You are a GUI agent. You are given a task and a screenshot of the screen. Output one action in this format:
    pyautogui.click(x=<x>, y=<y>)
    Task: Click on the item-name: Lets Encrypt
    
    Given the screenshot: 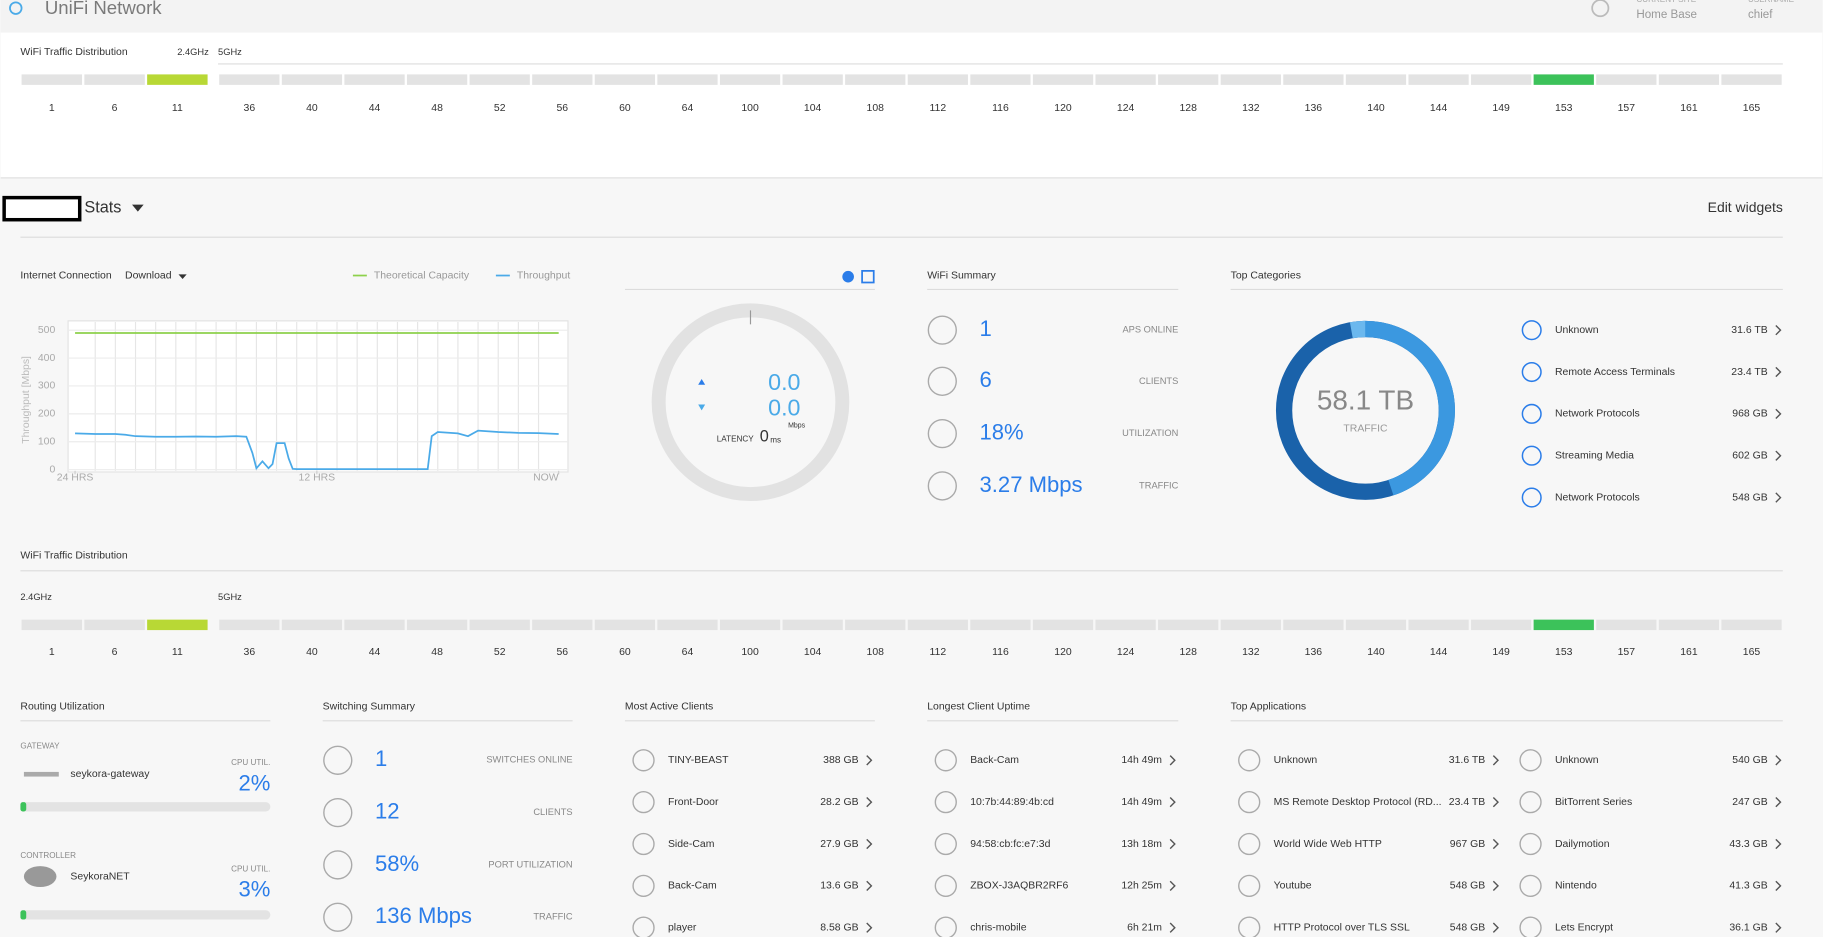 What is the action you would take?
    pyautogui.click(x=1584, y=927)
    